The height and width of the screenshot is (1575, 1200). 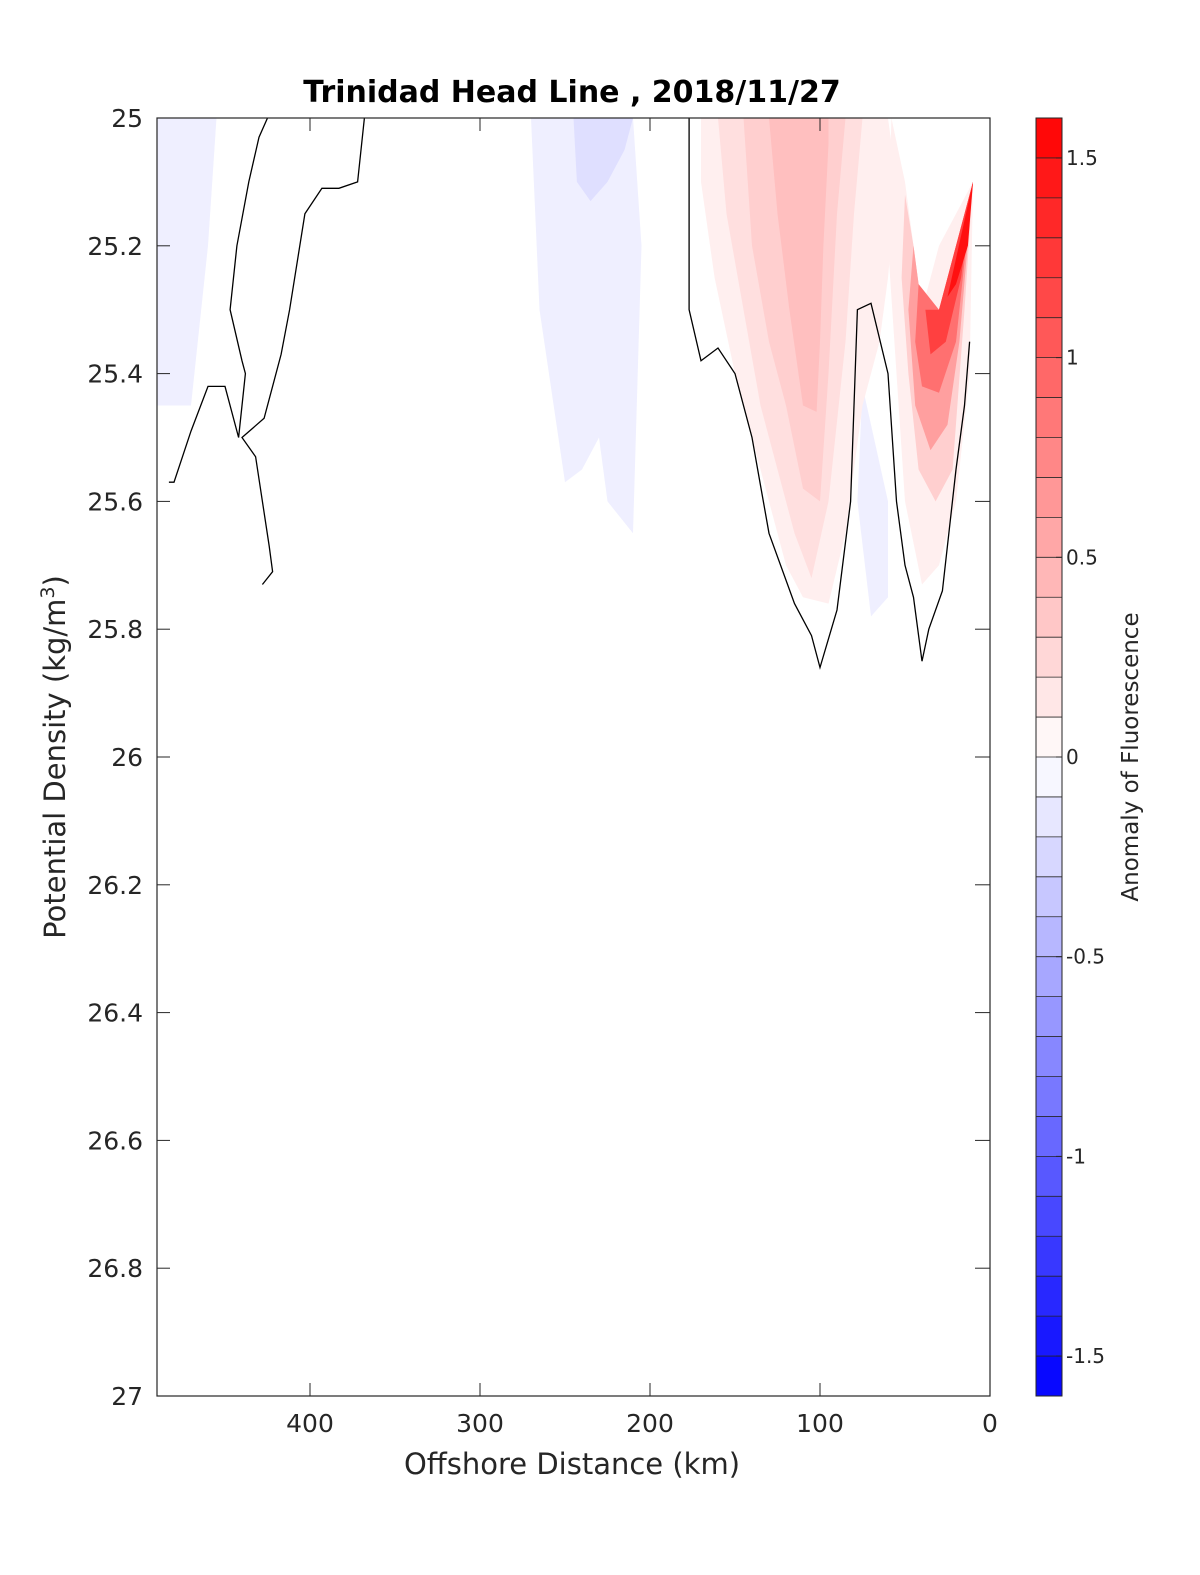 What do you see at coordinates (115, 374) in the screenshot?
I see `y-tick-label: 25.4` at bounding box center [115, 374].